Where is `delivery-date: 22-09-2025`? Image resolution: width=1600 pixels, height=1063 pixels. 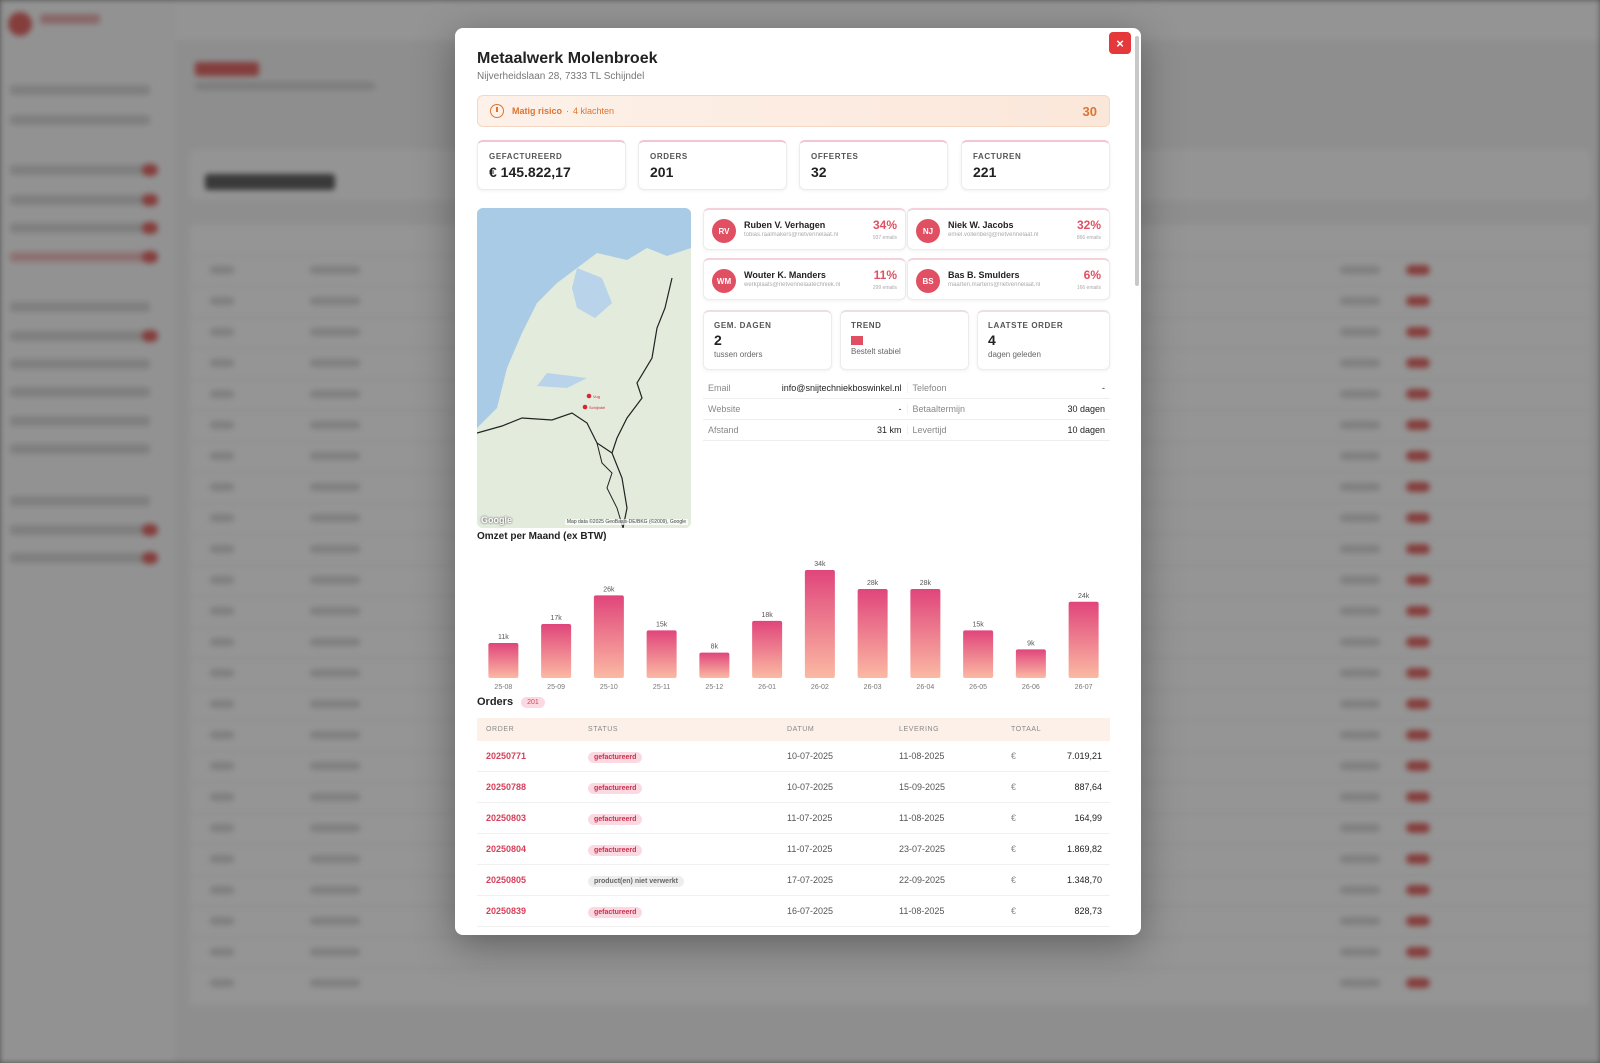 delivery-date: 22-09-2025 is located at coordinates (922, 880).